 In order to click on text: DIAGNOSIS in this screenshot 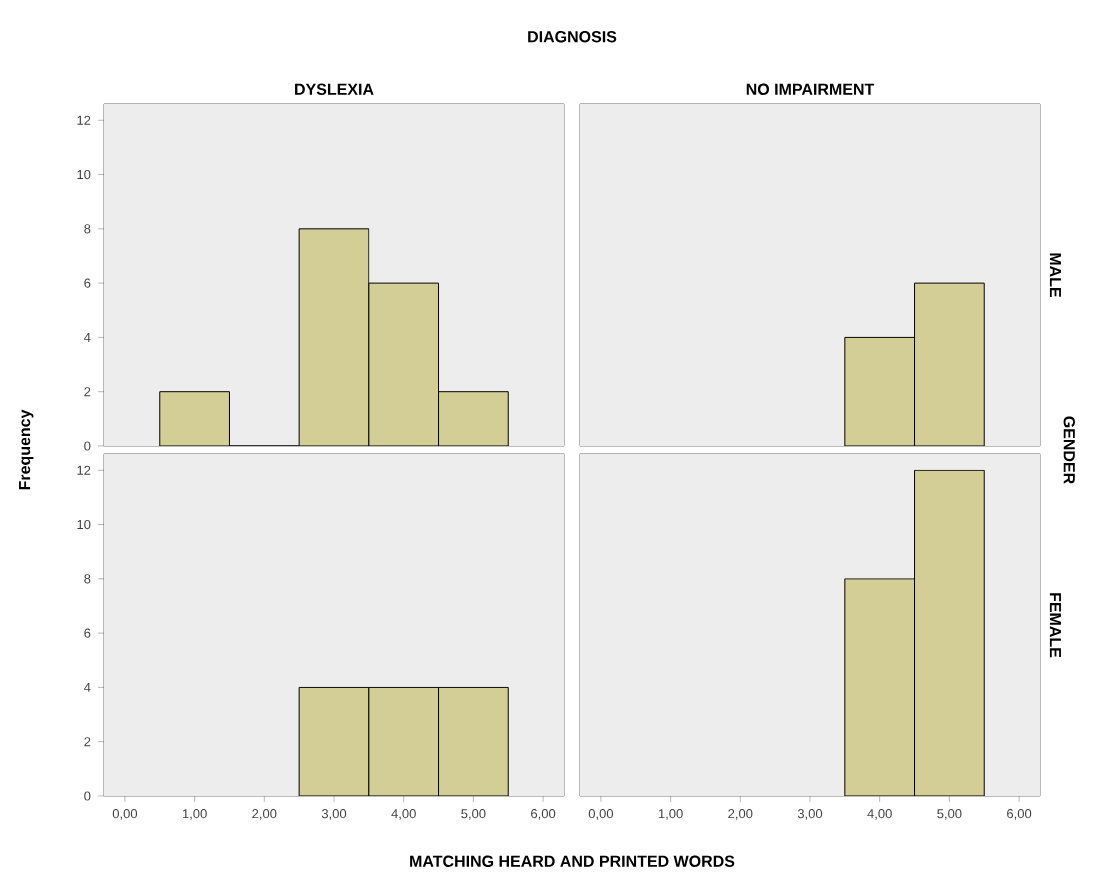, I will do `click(572, 37)`.